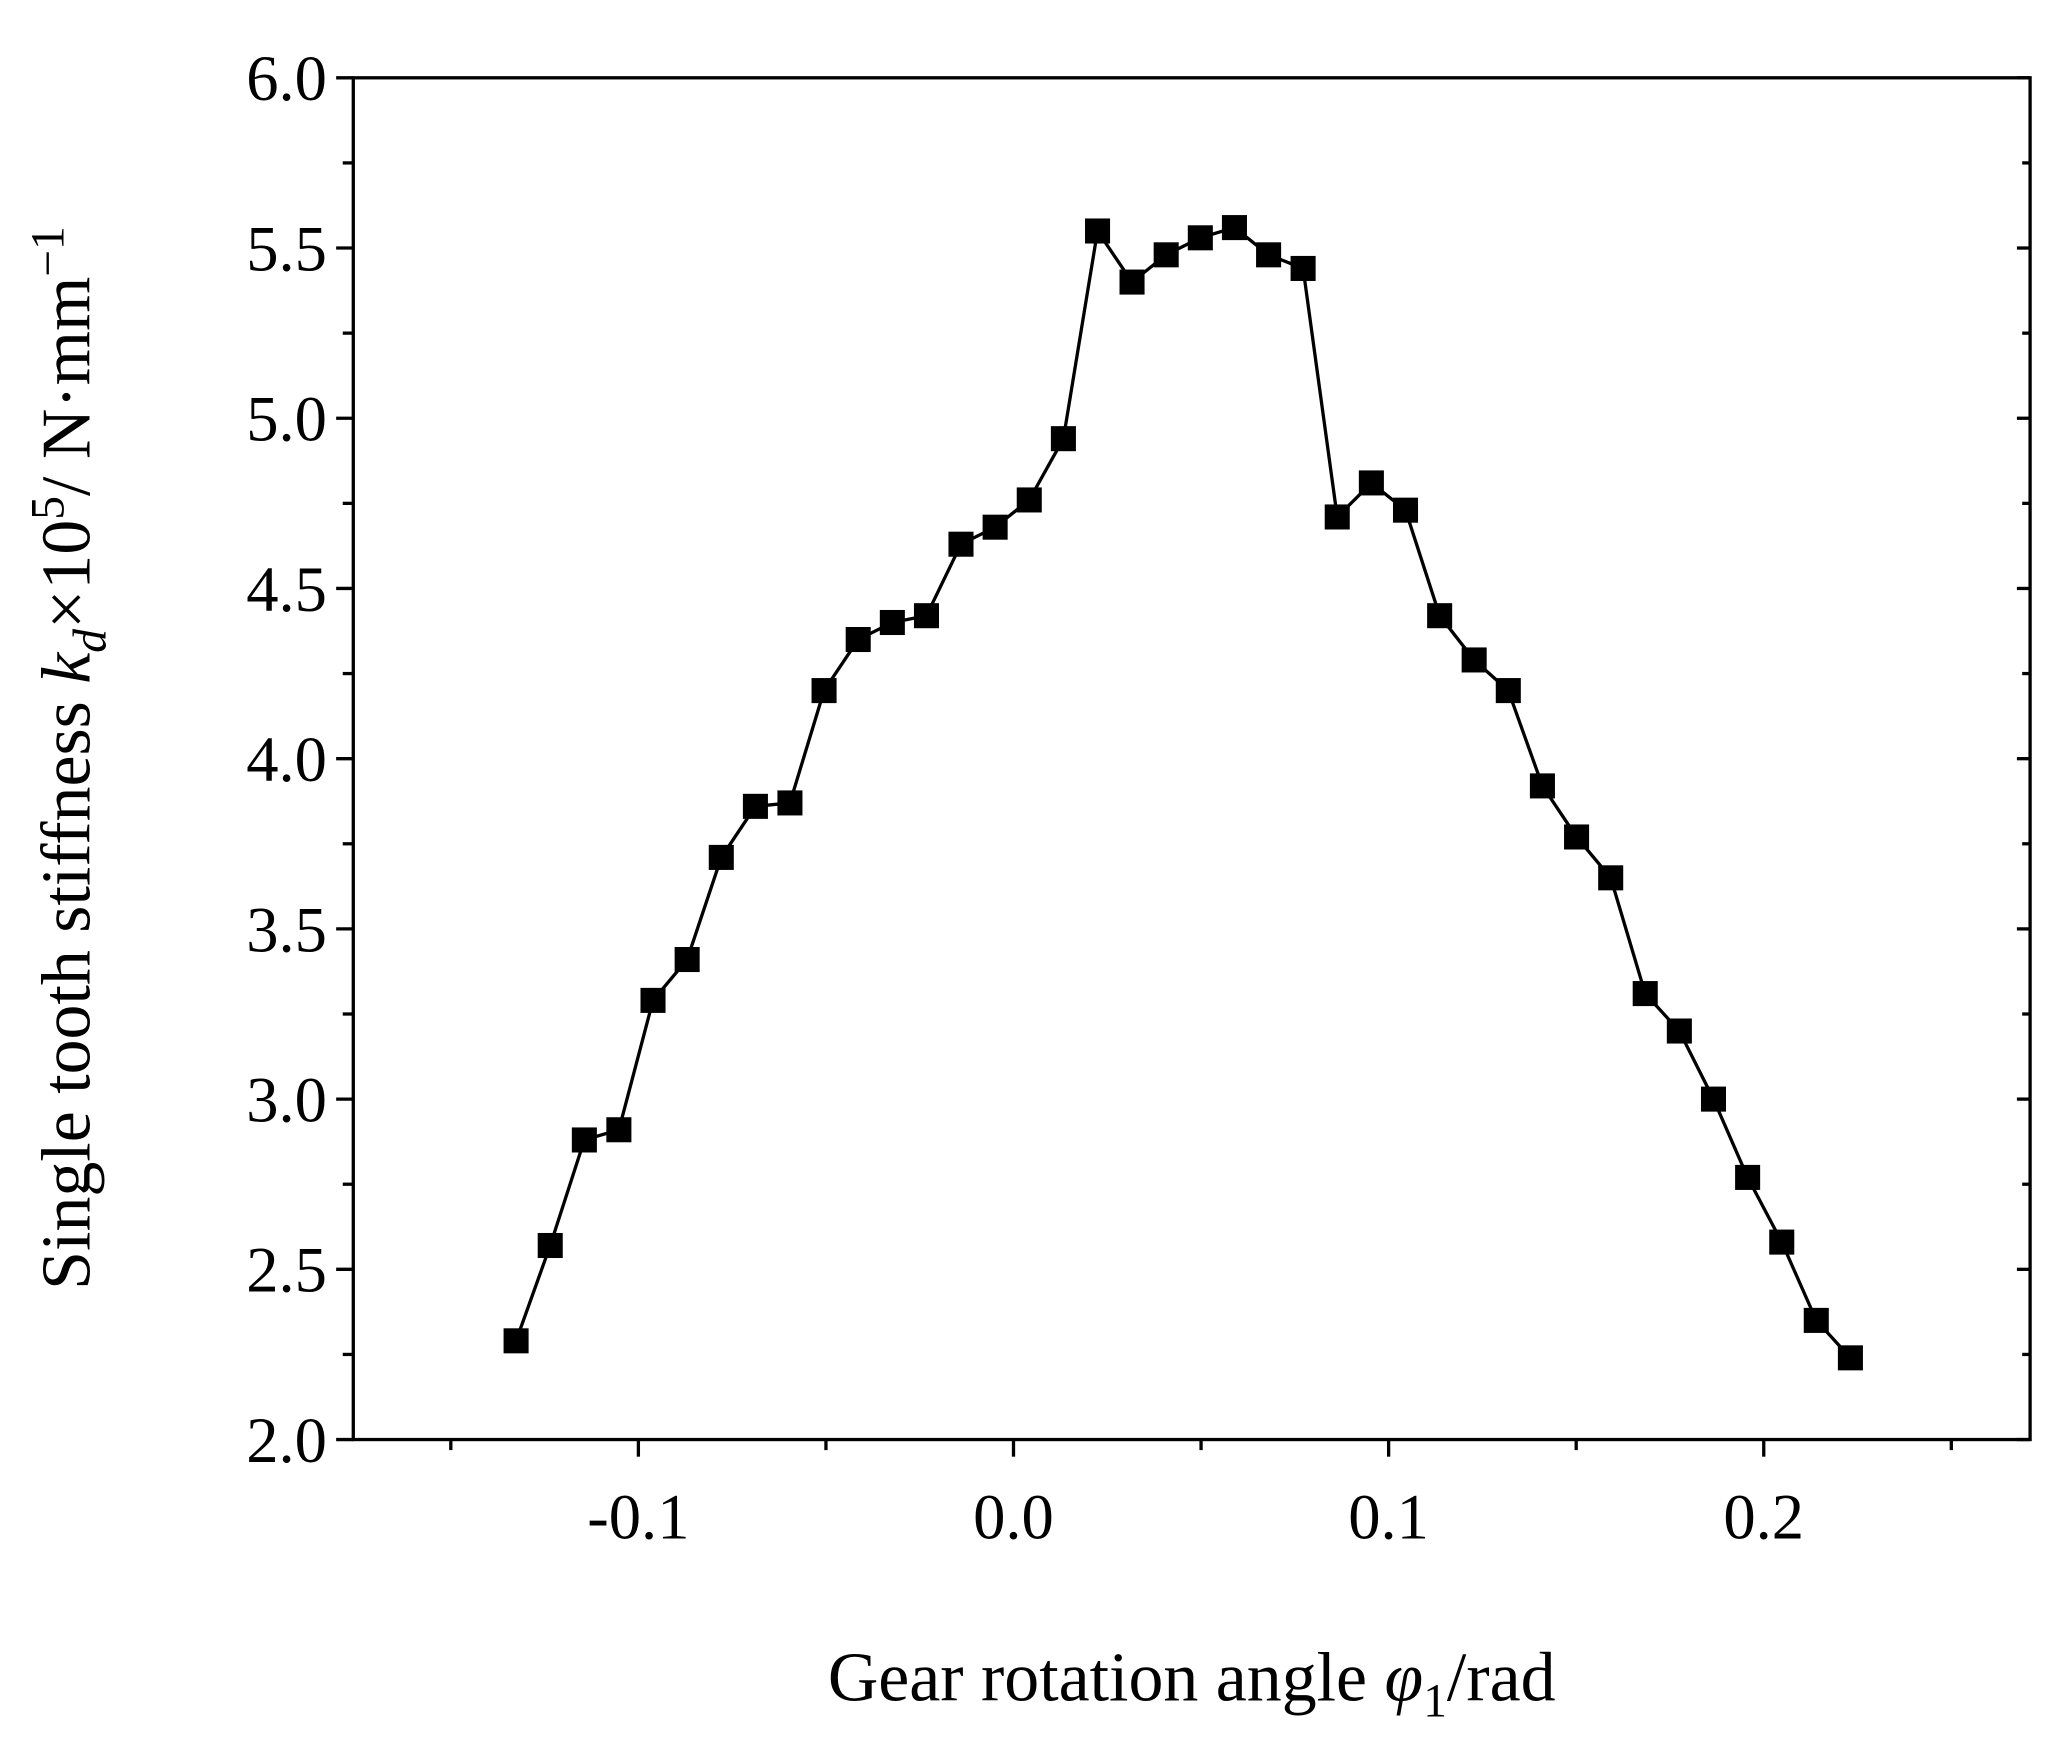 The height and width of the screenshot is (1752, 2067). What do you see at coordinates (286, 759) in the screenshot?
I see `y-tick-label: 4.0` at bounding box center [286, 759].